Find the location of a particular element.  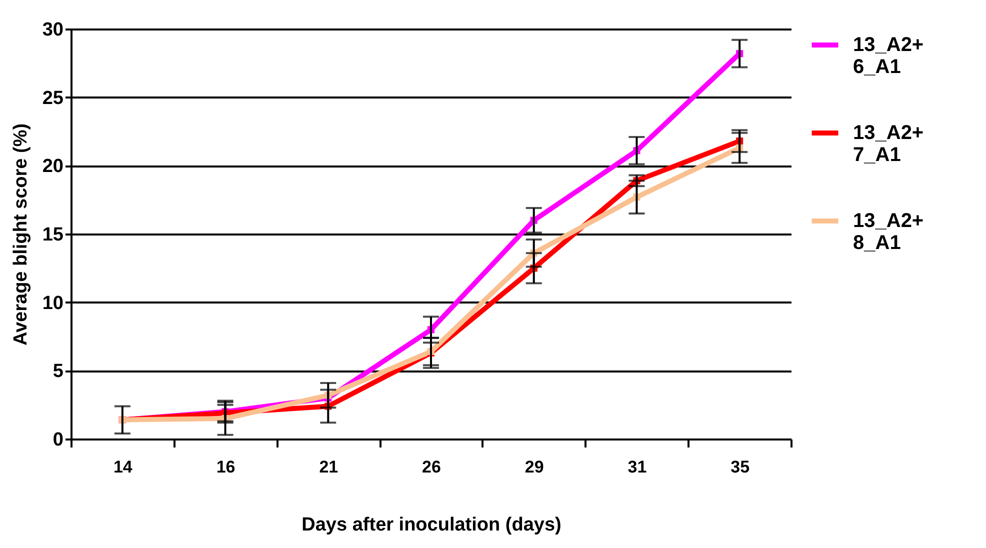

y-tick-label: 25 is located at coordinates (53, 98).